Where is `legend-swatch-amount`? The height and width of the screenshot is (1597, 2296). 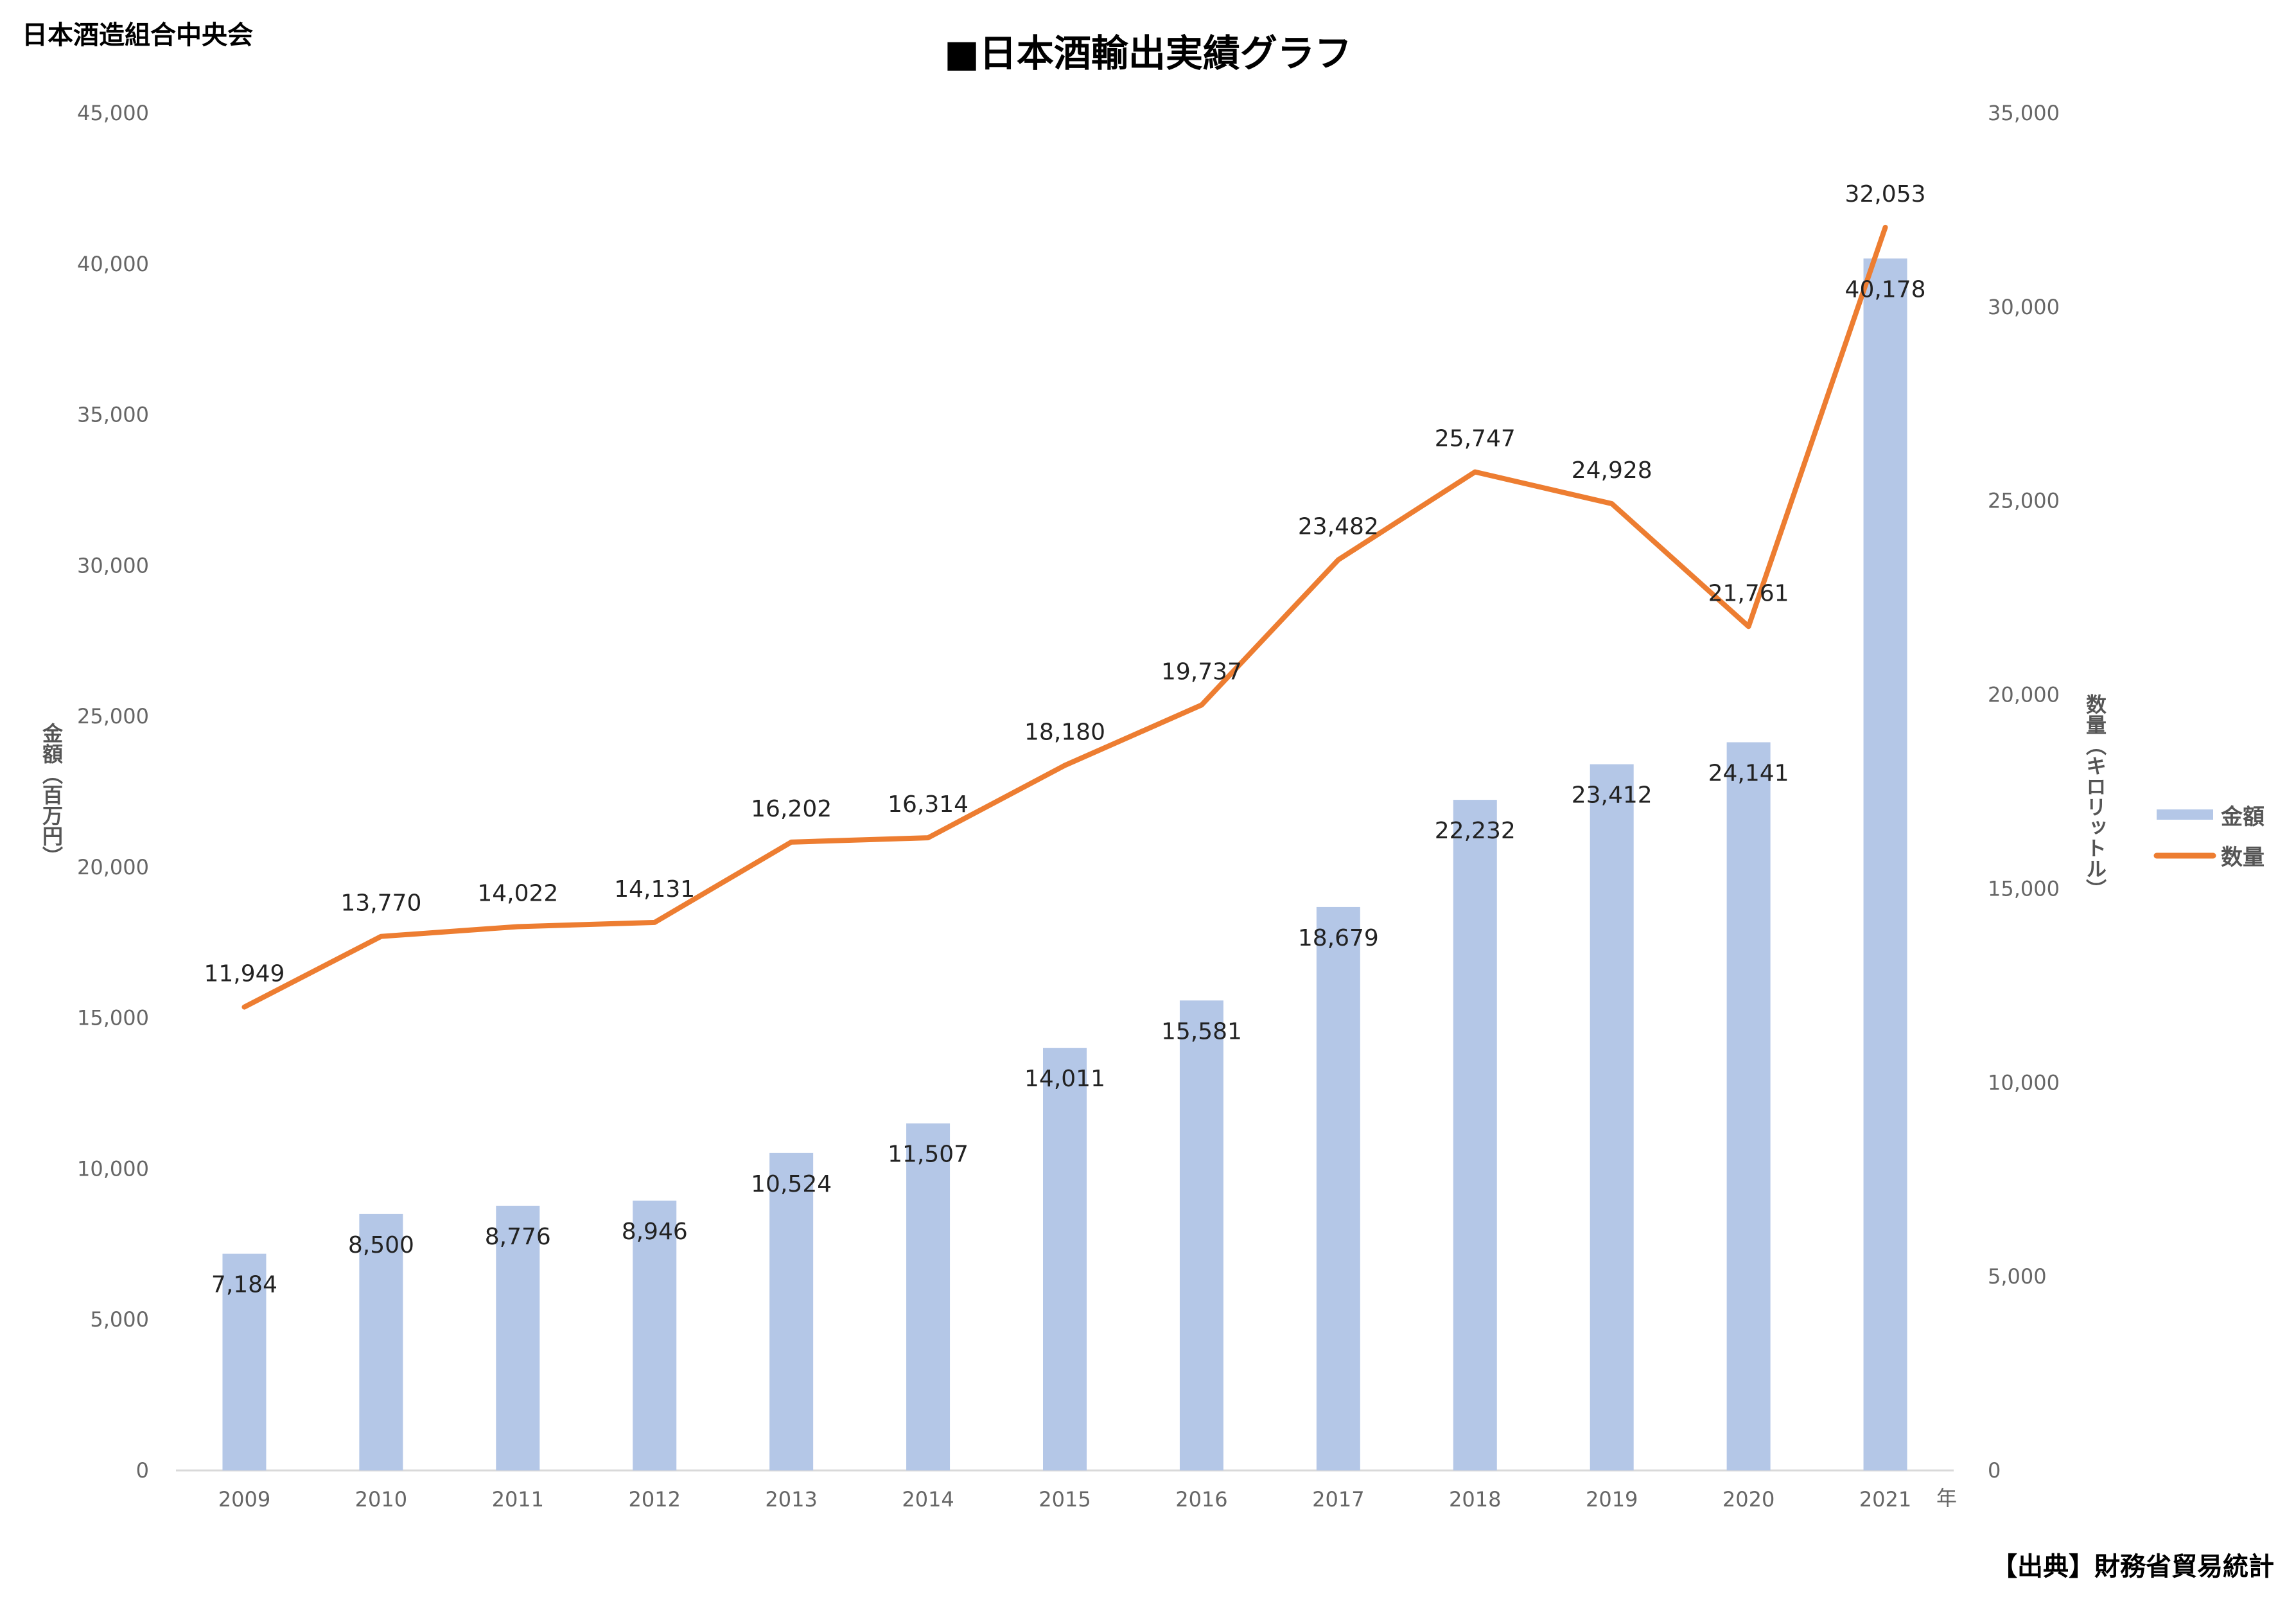
legend-swatch-amount is located at coordinates (2185, 814).